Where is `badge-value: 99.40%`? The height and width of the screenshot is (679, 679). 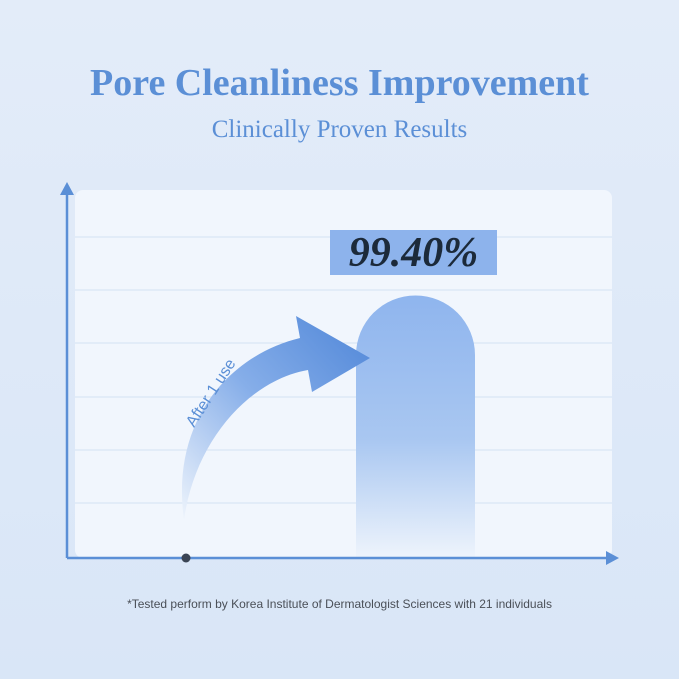
badge-value: 99.40% is located at coordinates (414, 253).